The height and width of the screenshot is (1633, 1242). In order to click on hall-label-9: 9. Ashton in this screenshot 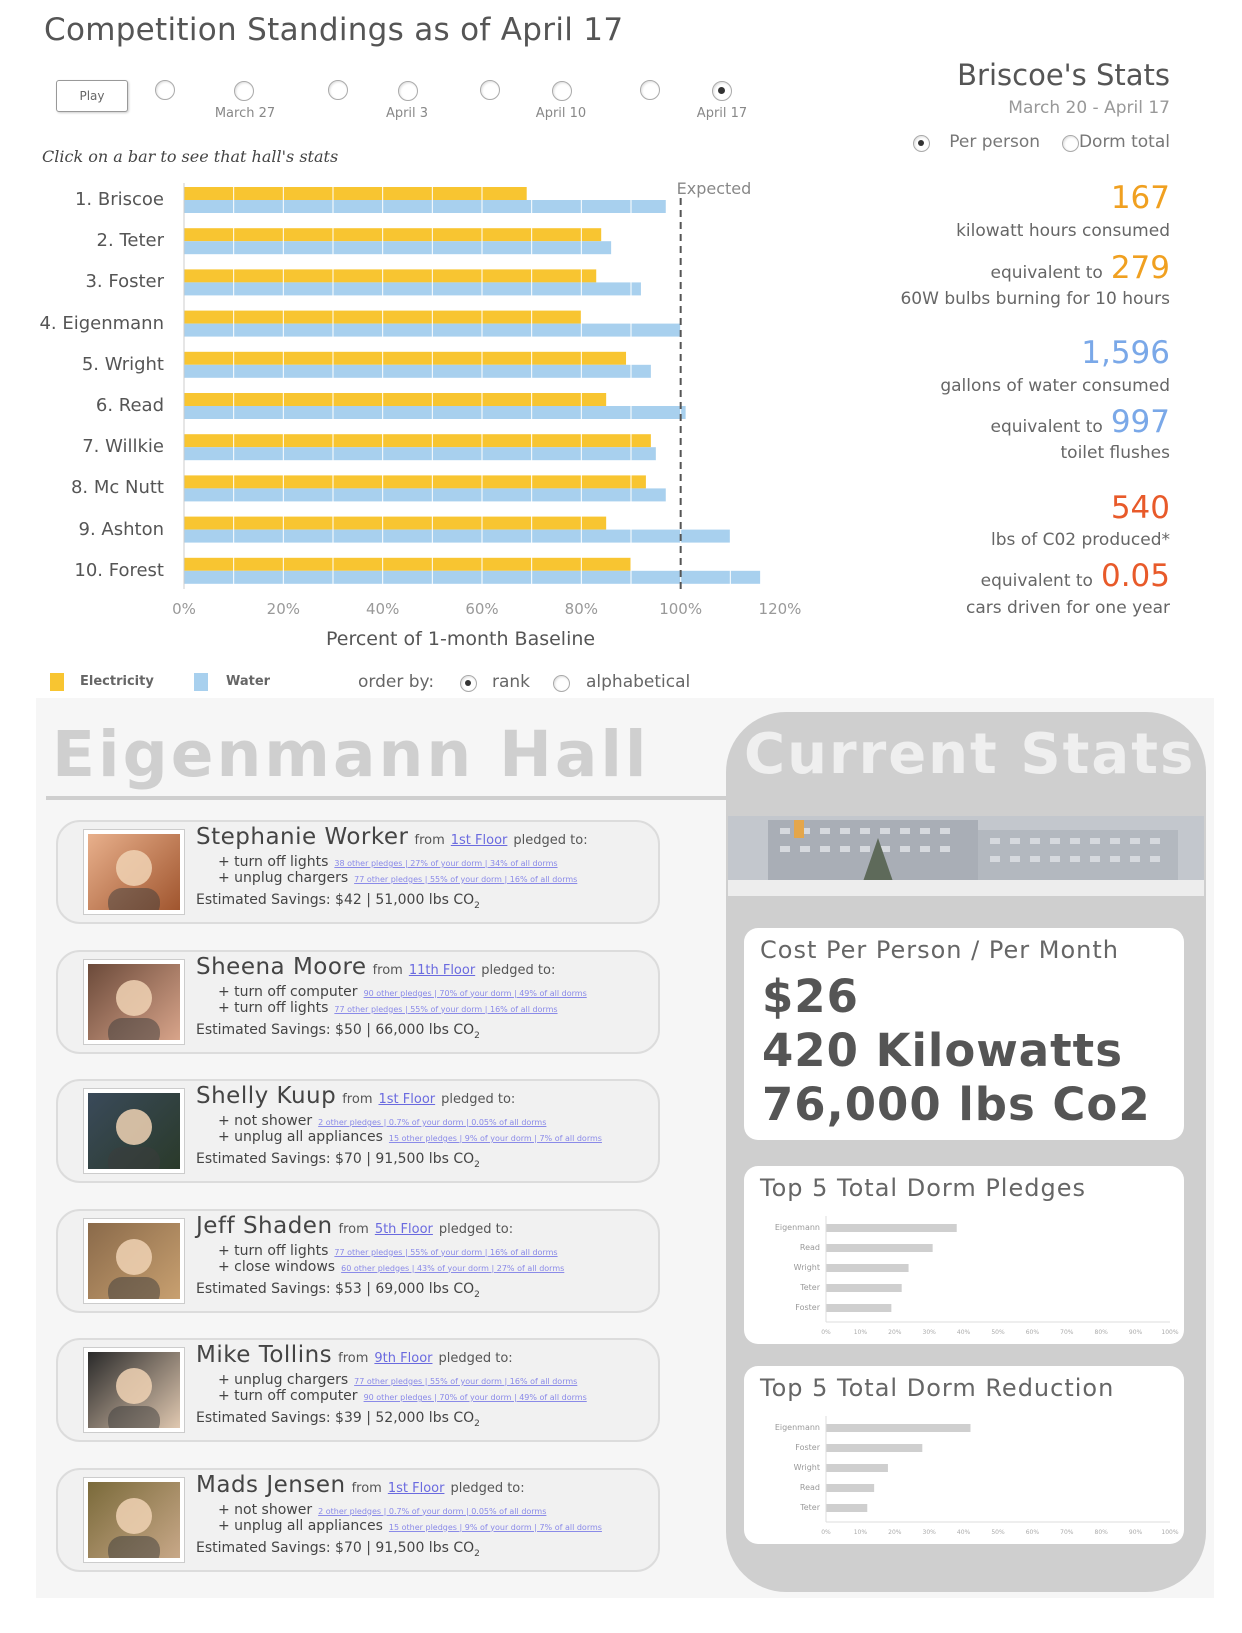, I will do `click(121, 529)`.